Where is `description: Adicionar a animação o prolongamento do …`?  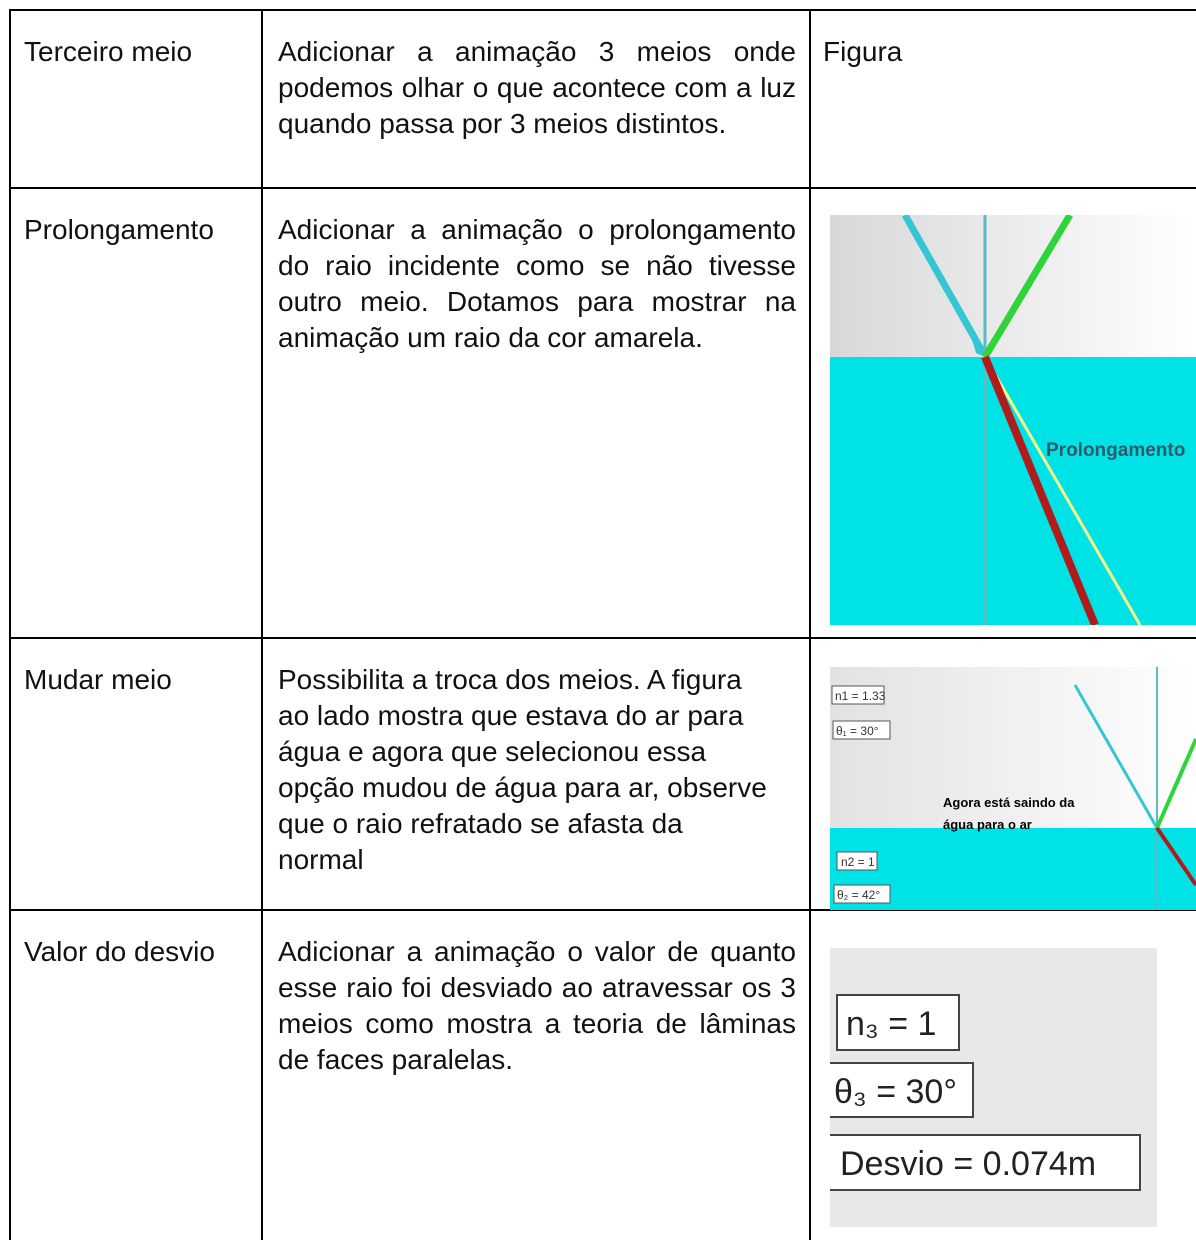
description: Adicionar a animação o prolongamento do … is located at coordinates (537, 283).